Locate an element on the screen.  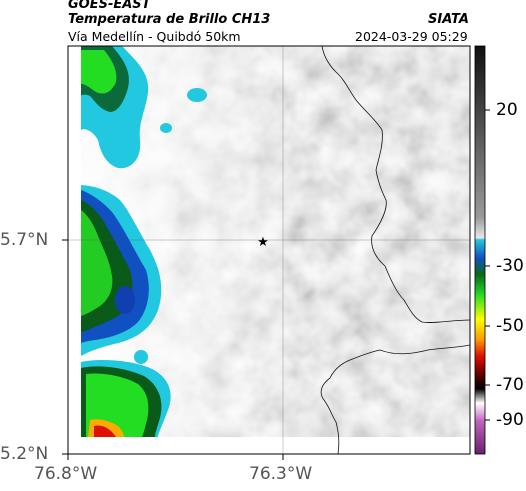
cold-cloud-middle is located at coordinates (121, 274).